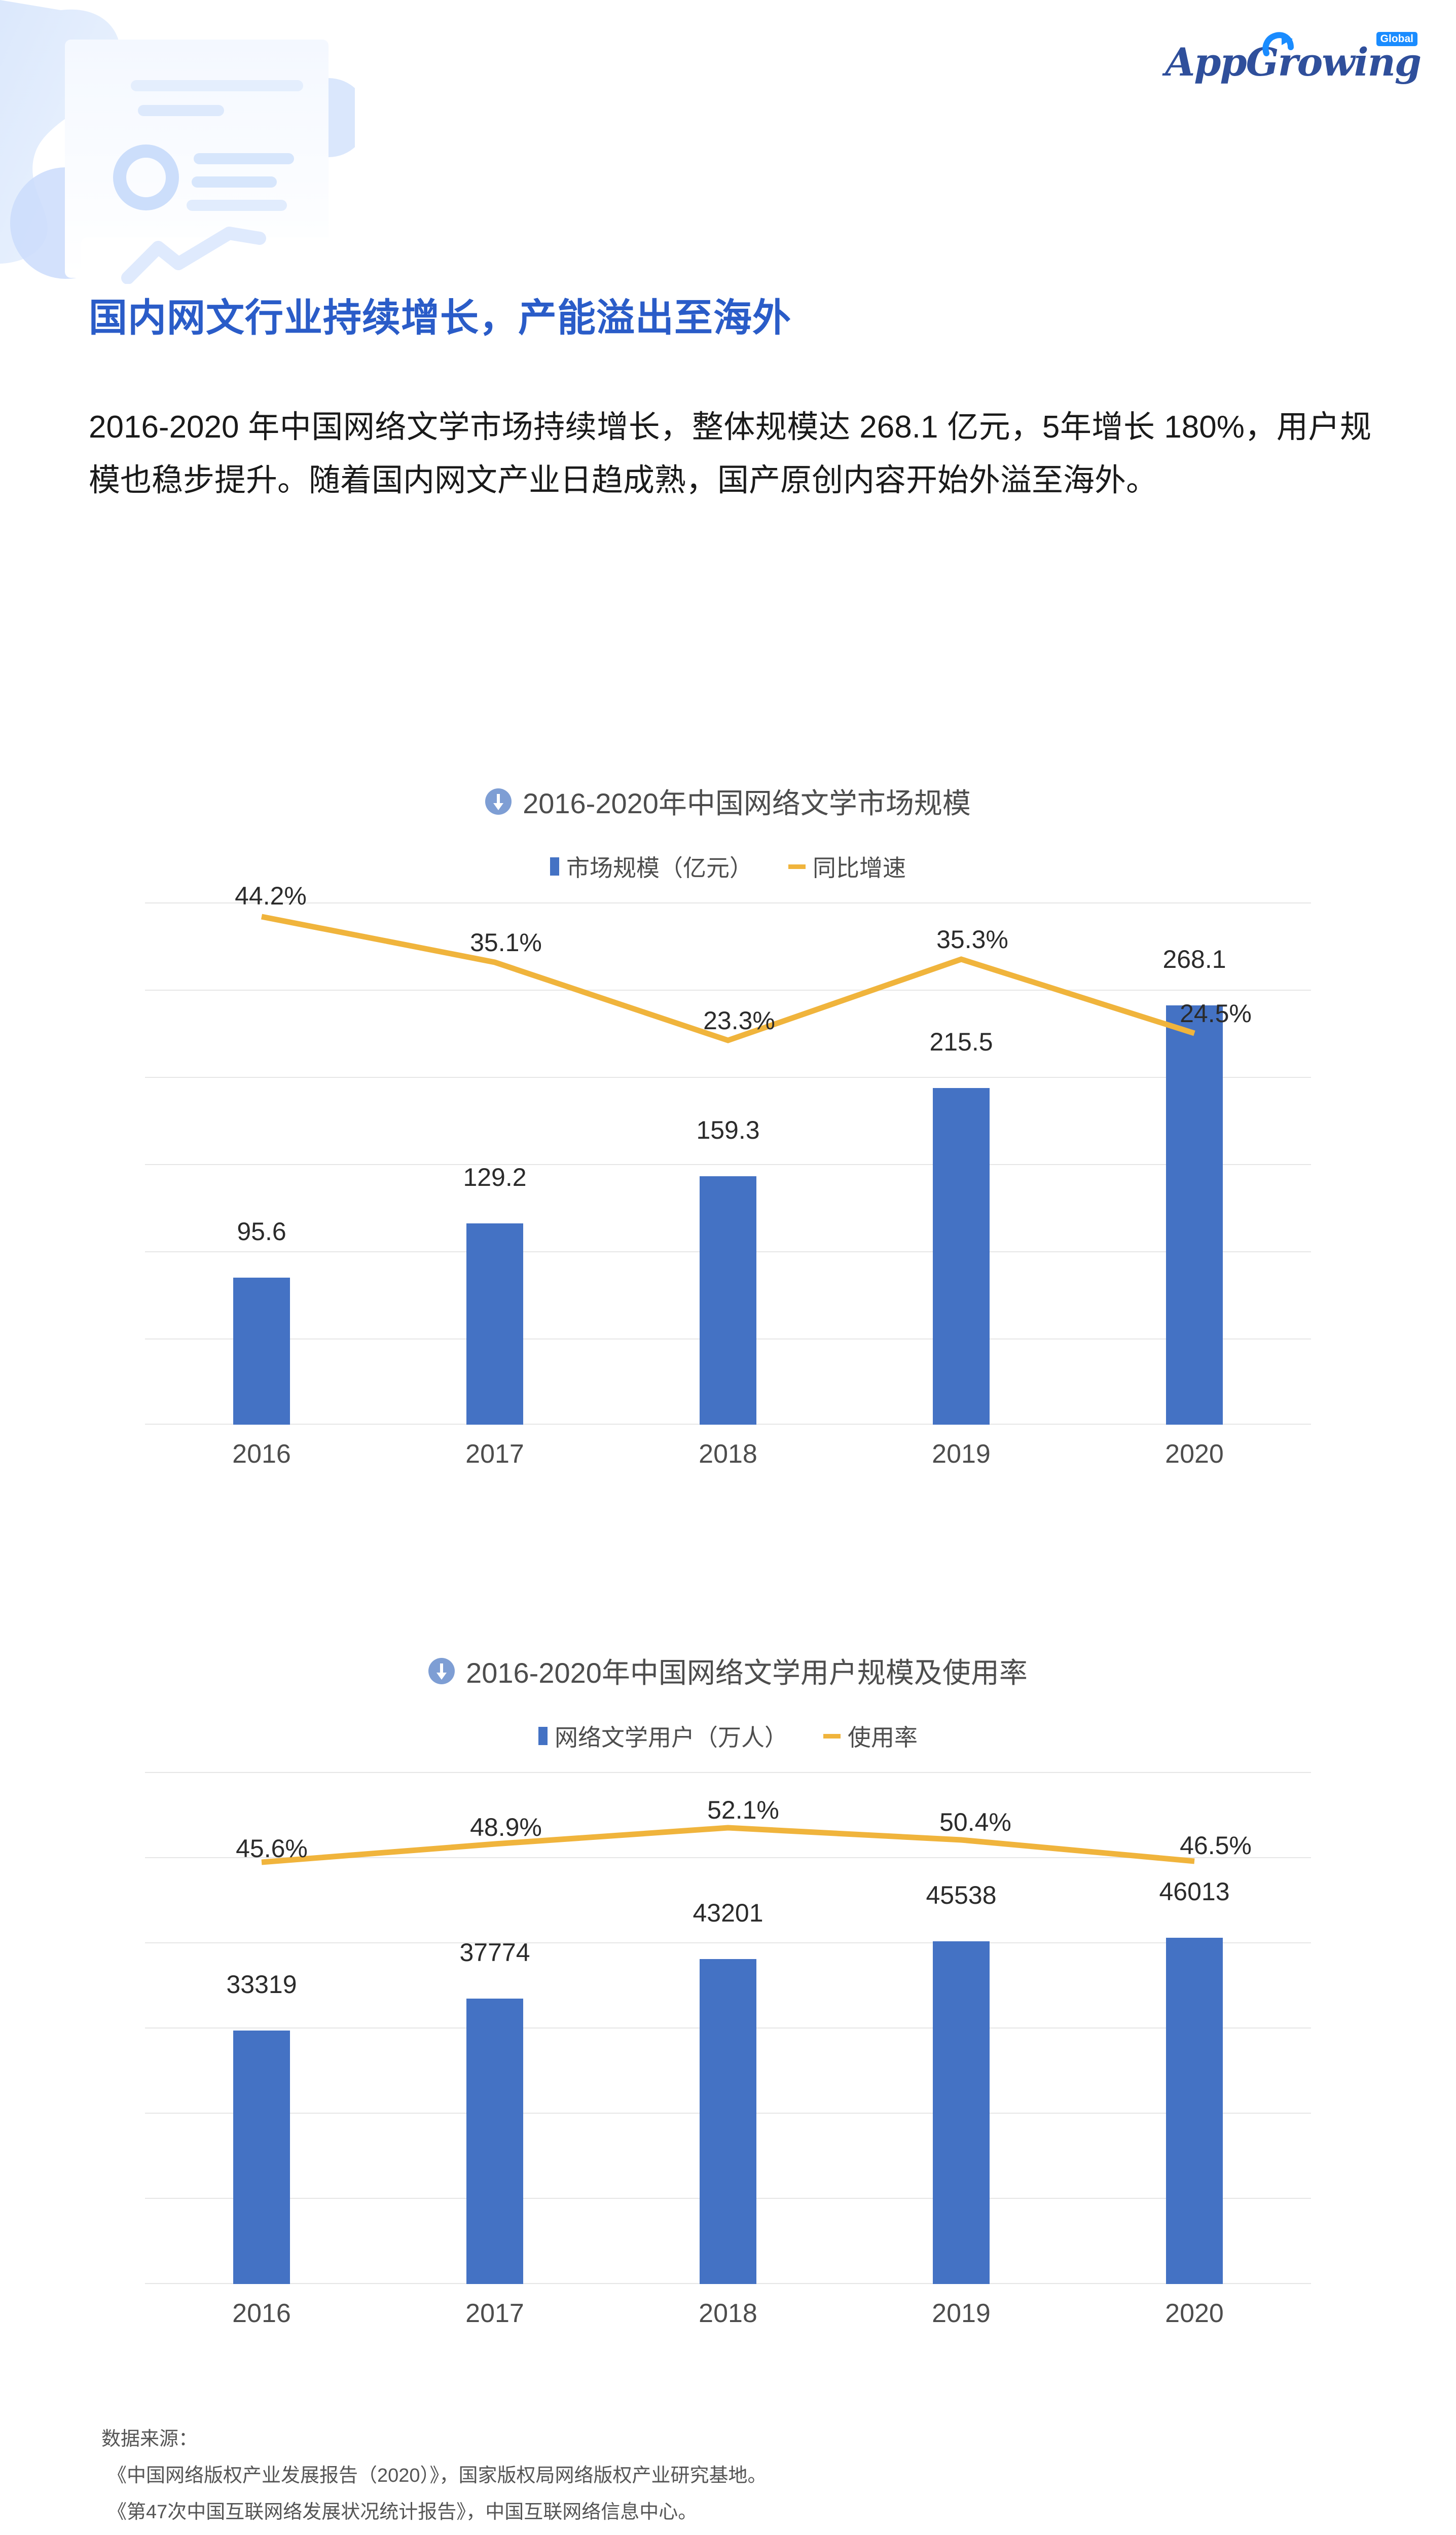  I want to click on chart-title-row: 2016-2020年中国网络文学市场规模, so click(728, 801).